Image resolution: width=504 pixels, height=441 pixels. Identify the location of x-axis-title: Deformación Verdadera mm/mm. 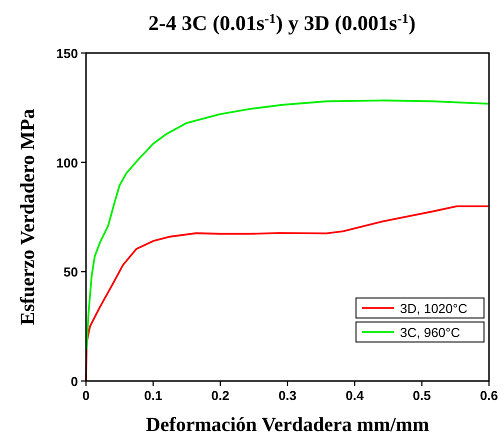
(288, 425).